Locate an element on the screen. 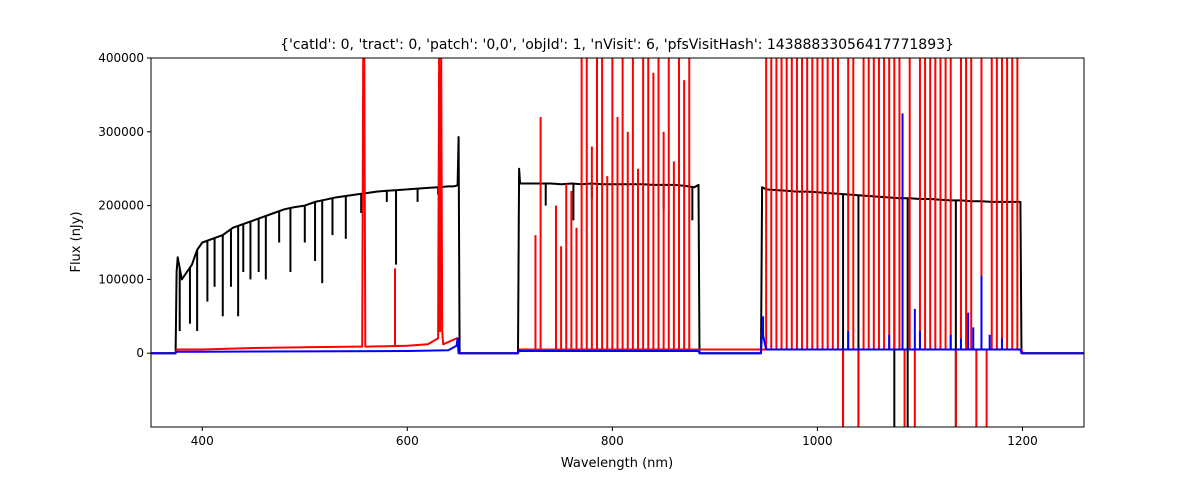 The width and height of the screenshot is (1204, 484). x-tick-label-0: 400 is located at coordinates (202, 441).